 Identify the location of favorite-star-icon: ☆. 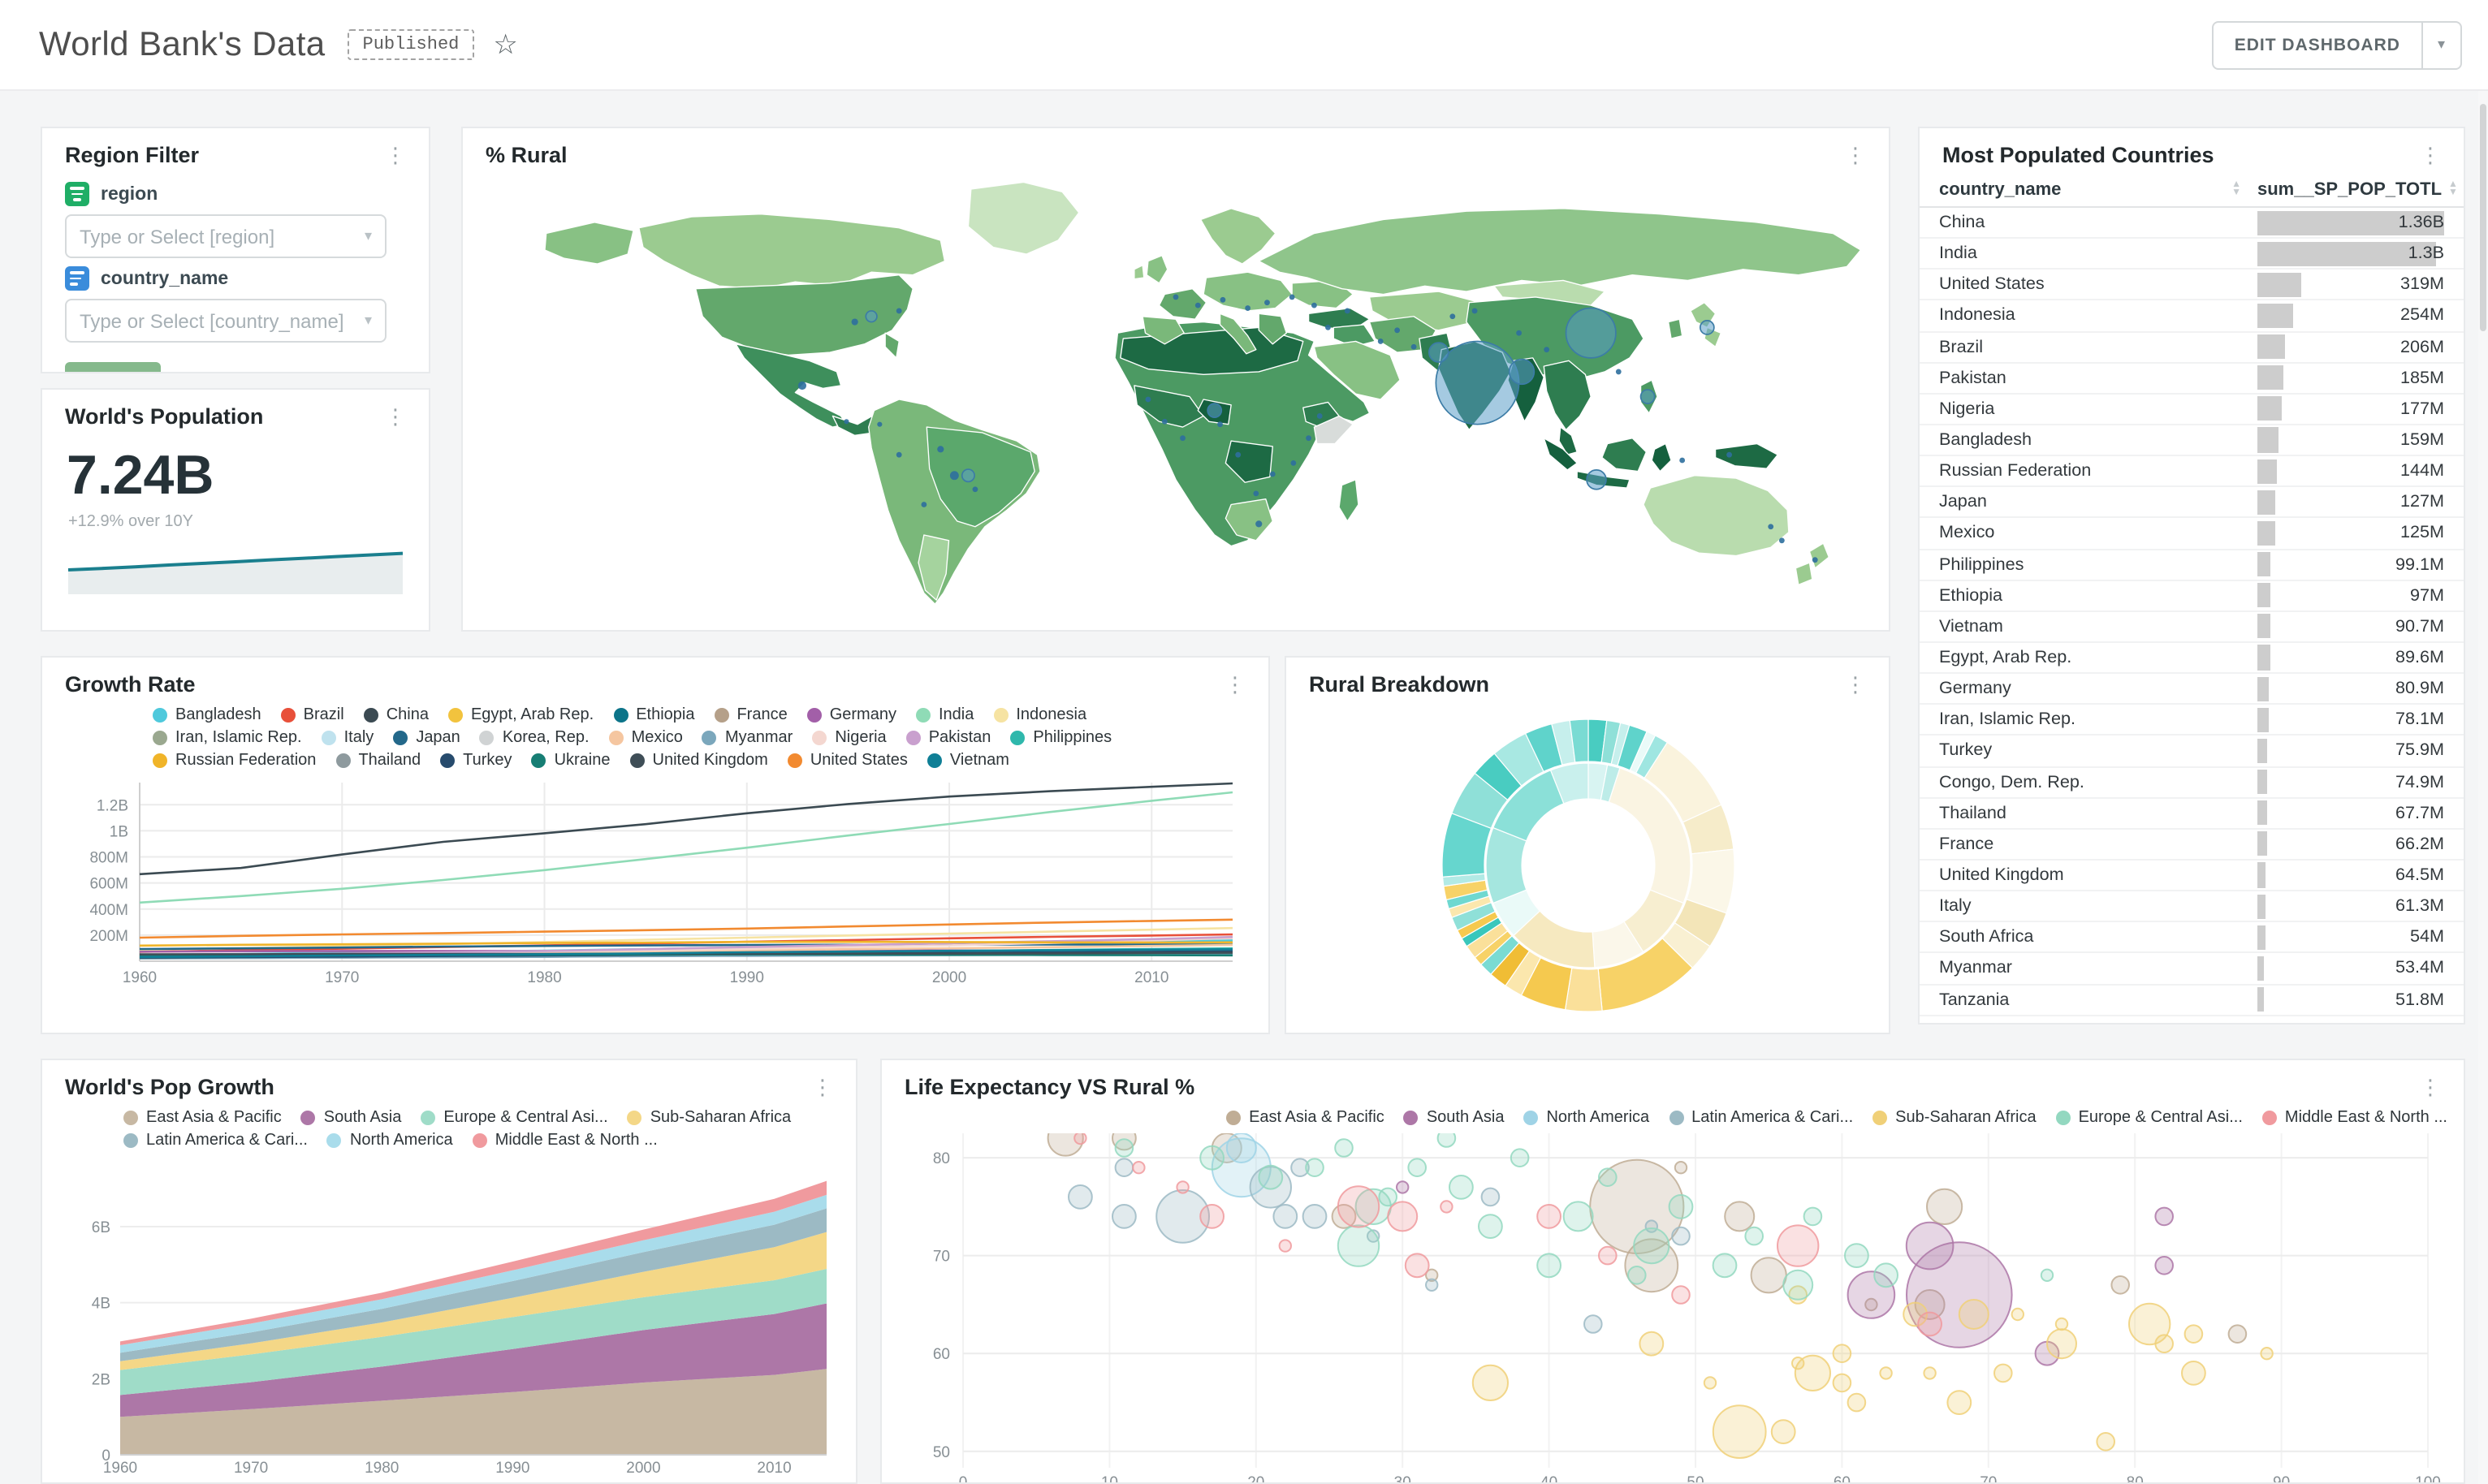
(505, 43).